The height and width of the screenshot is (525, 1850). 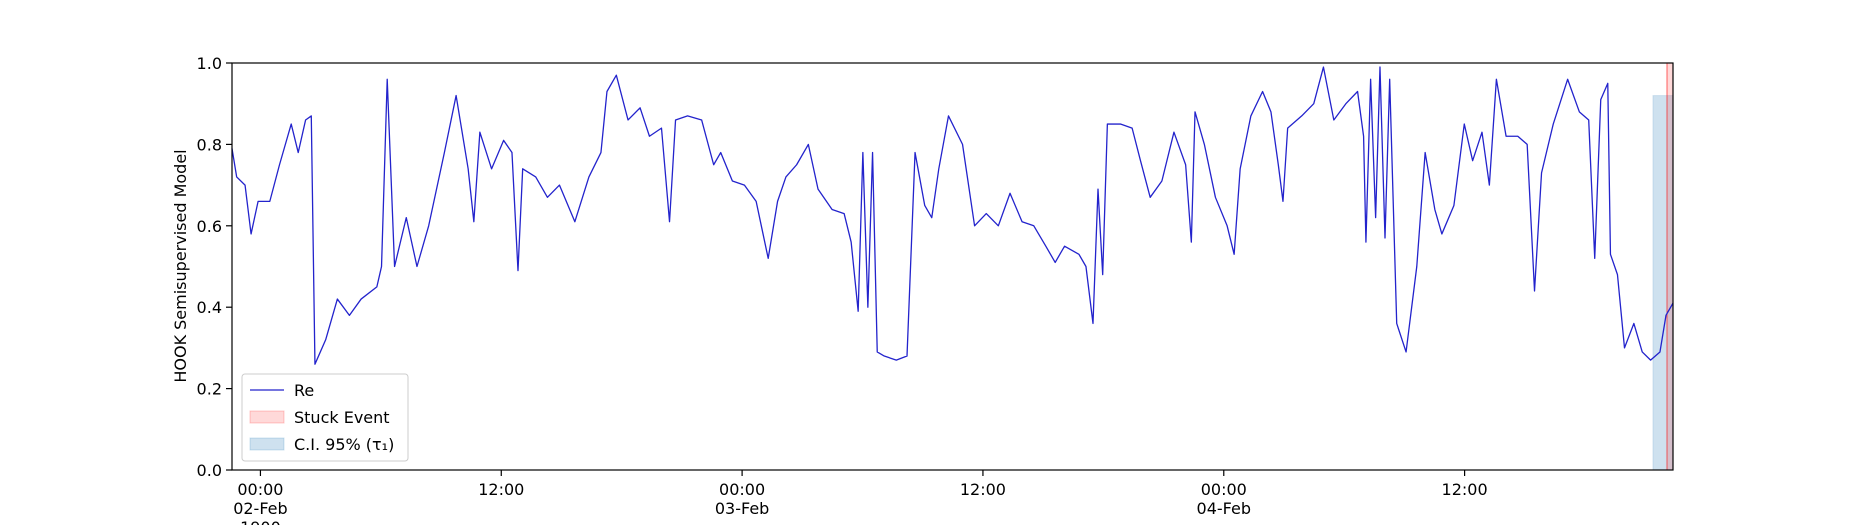 I want to click on x-tick-label: 00:00 04-Feb, so click(x=1224, y=499).